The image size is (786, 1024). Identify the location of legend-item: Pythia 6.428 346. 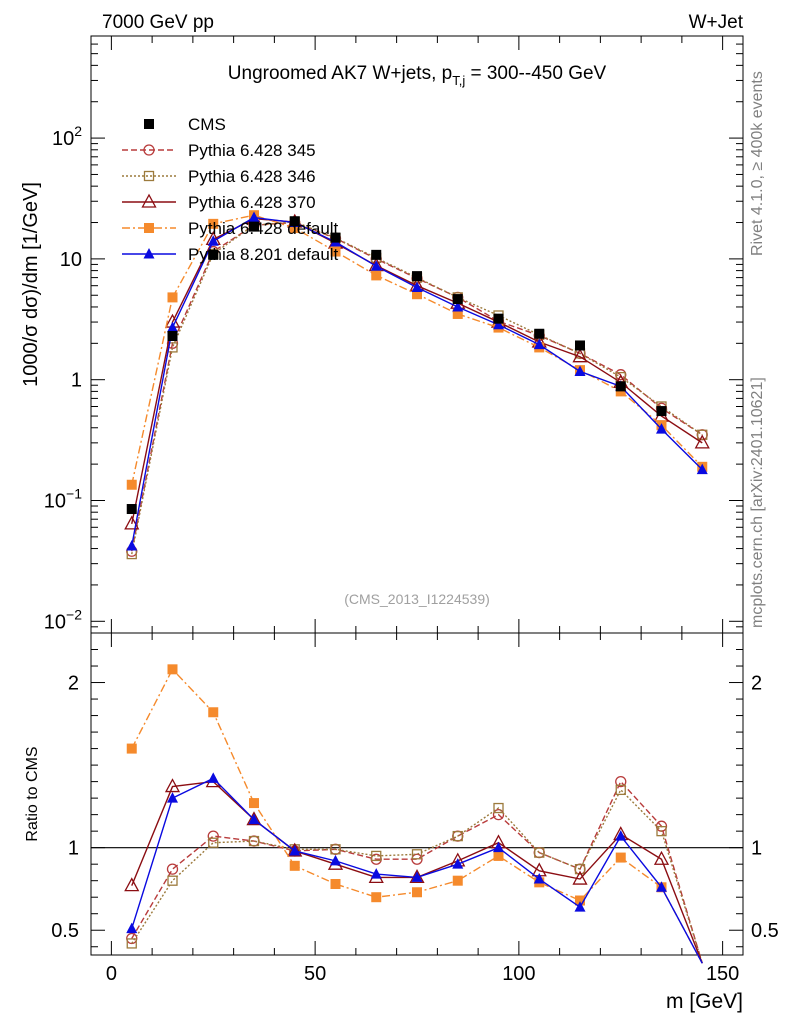
(219, 176).